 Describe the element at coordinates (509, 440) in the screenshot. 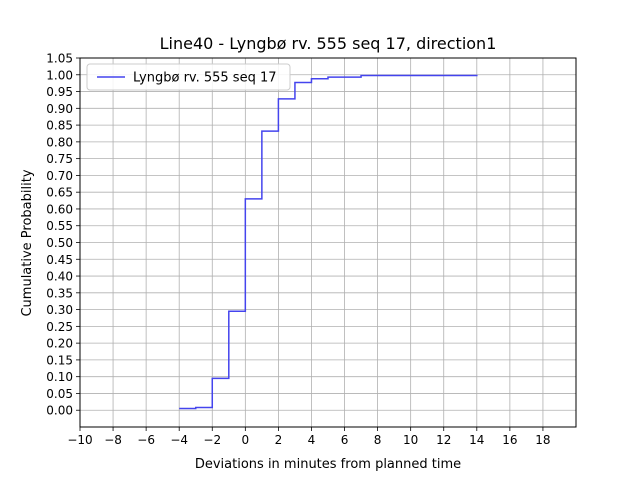

I see `x-tick-label: 16` at that location.